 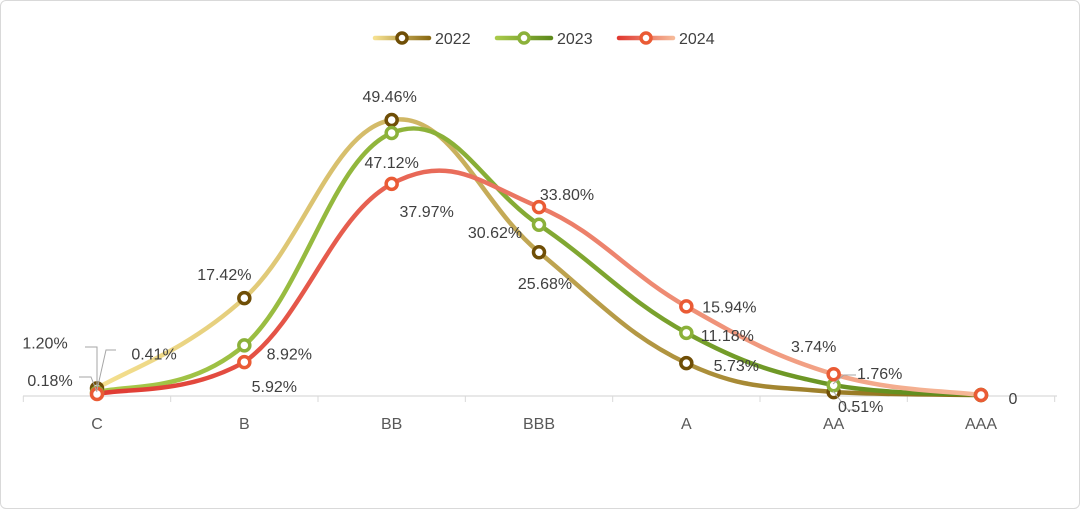 I want to click on legend-label: 2024, so click(x=697, y=39).